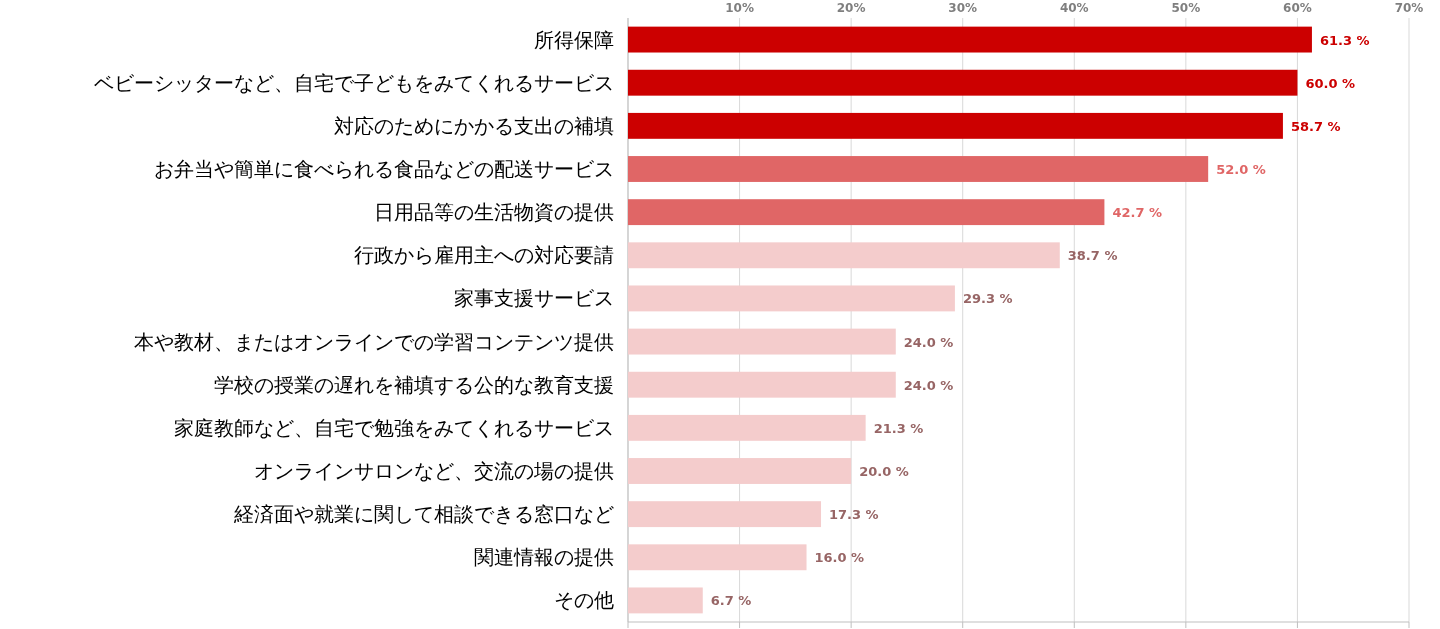  What do you see at coordinates (534, 298) in the screenshot?
I see `y-tick-label: 家事支援サービス` at bounding box center [534, 298].